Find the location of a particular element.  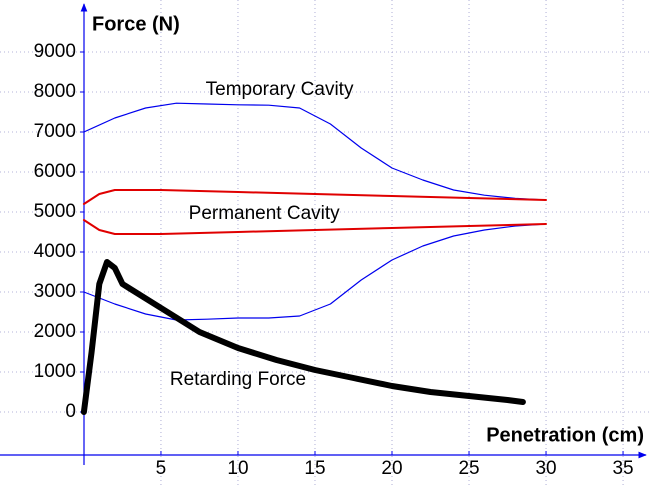

y-tick-label: 1000 is located at coordinates (55, 371).